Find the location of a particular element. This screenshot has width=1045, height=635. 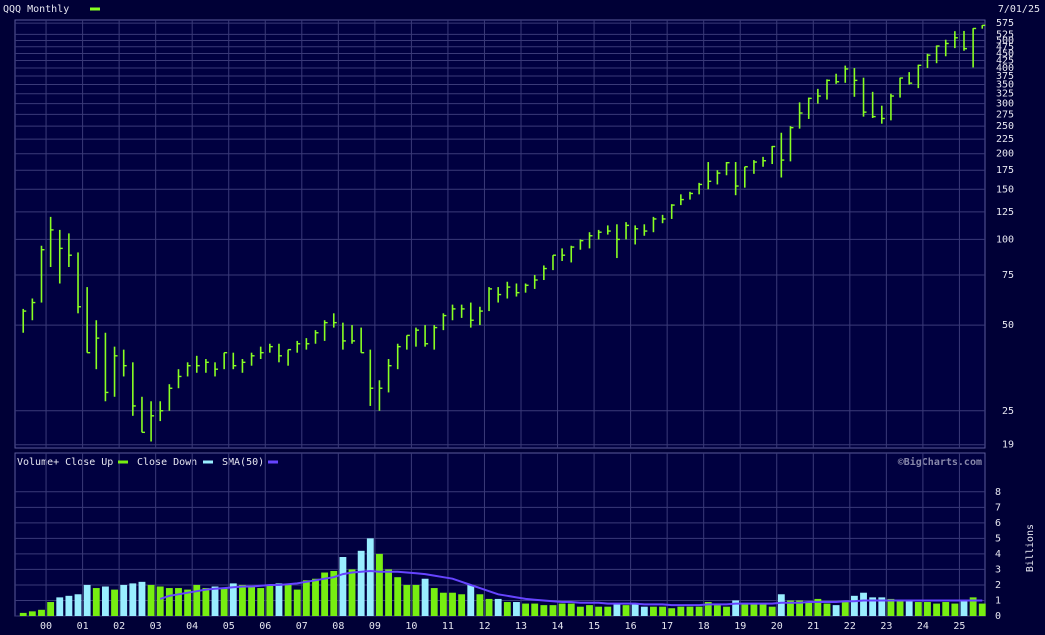

y-tick-label: 250 is located at coordinates (1005, 126).